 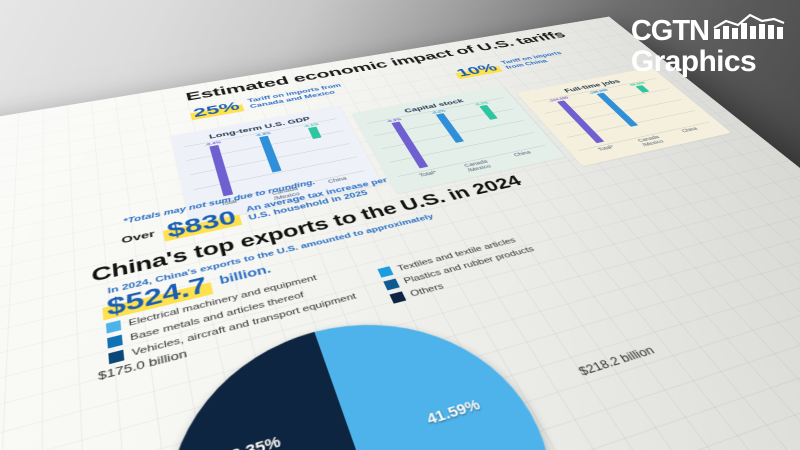 What do you see at coordinates (477, 70) in the screenshot?
I see `callout-value: 10%` at bounding box center [477, 70].